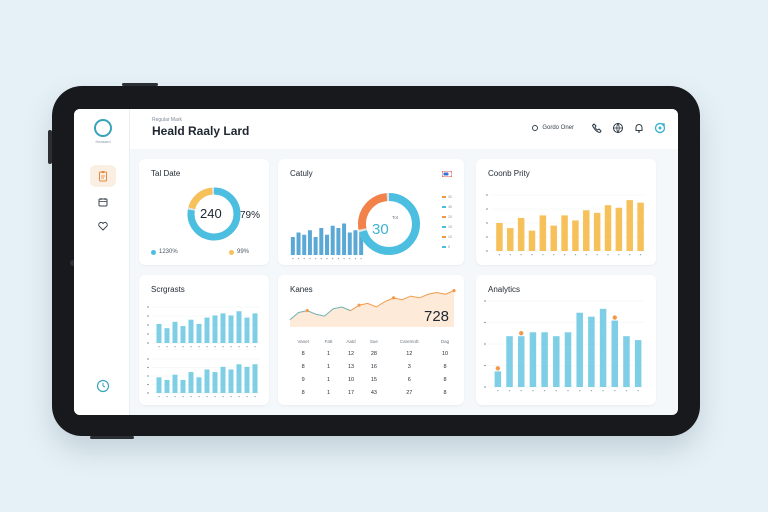 The image size is (768, 512). Describe the element at coordinates (103, 176) in the screenshot. I see `sidebar-item-records` at that location.